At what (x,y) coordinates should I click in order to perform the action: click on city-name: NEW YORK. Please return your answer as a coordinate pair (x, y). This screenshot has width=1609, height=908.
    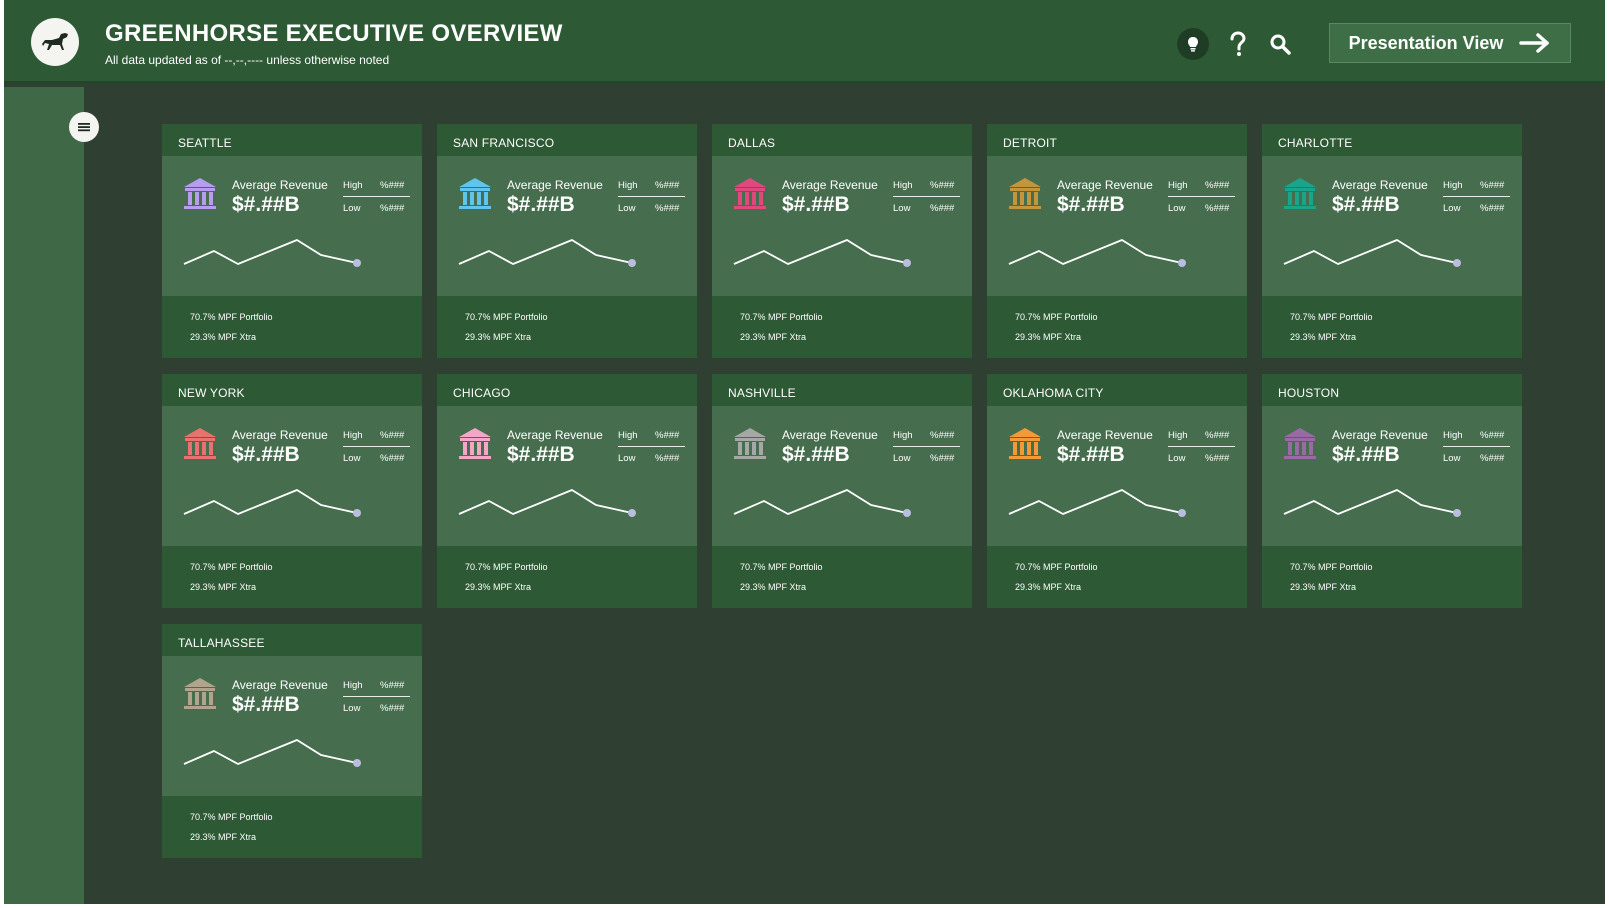
    Looking at the image, I should click on (211, 393).